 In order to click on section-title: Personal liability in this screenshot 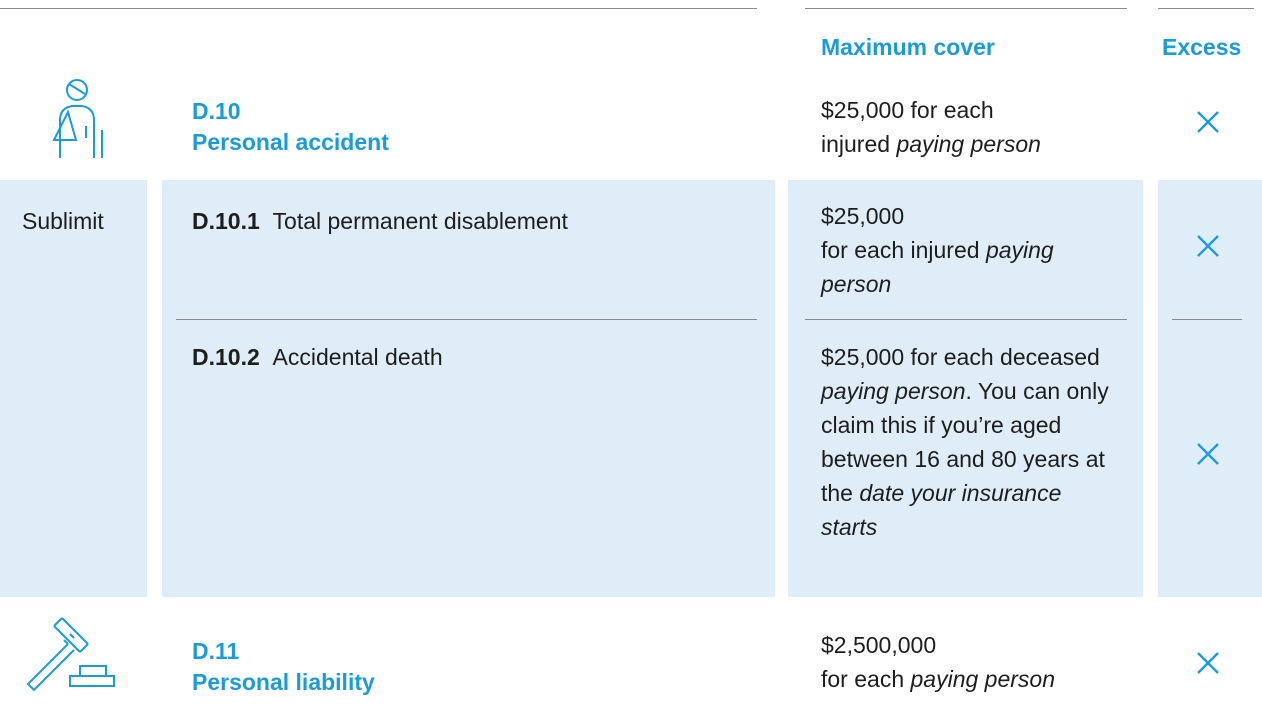, I will do `click(283, 682)`.